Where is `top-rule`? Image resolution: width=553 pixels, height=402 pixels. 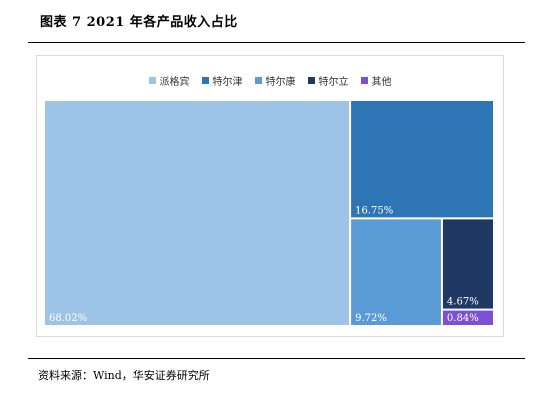
top-rule is located at coordinates (276, 42).